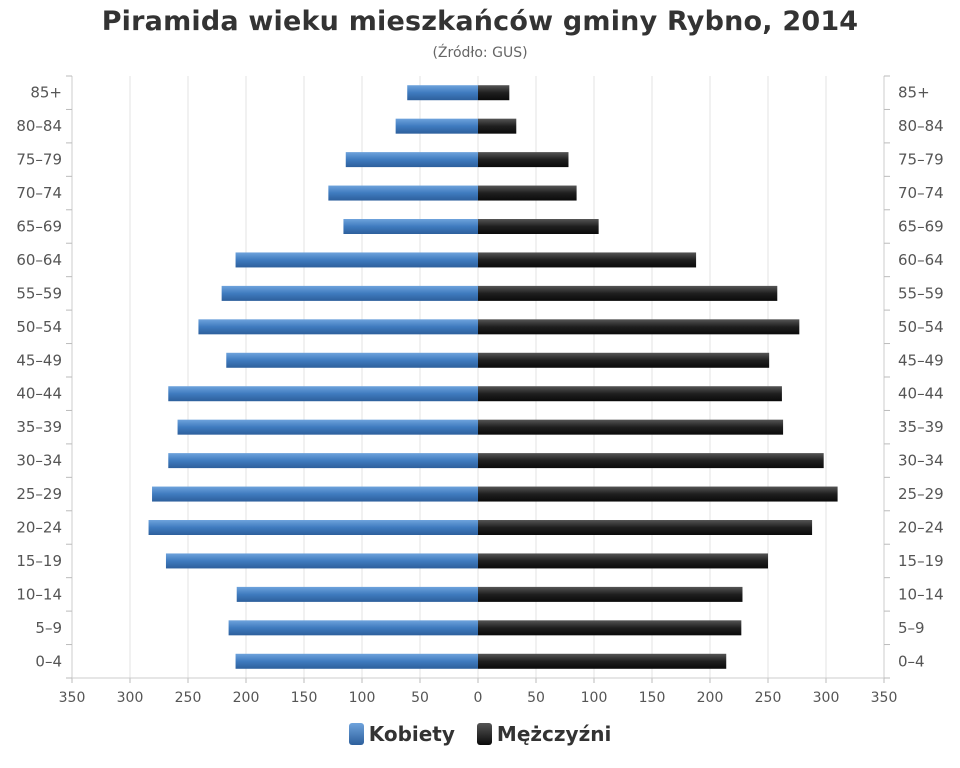 Image resolution: width=960 pixels, height=768 pixels. I want to click on legend-item-mezczyzni: Mężczyźni, so click(544, 734).